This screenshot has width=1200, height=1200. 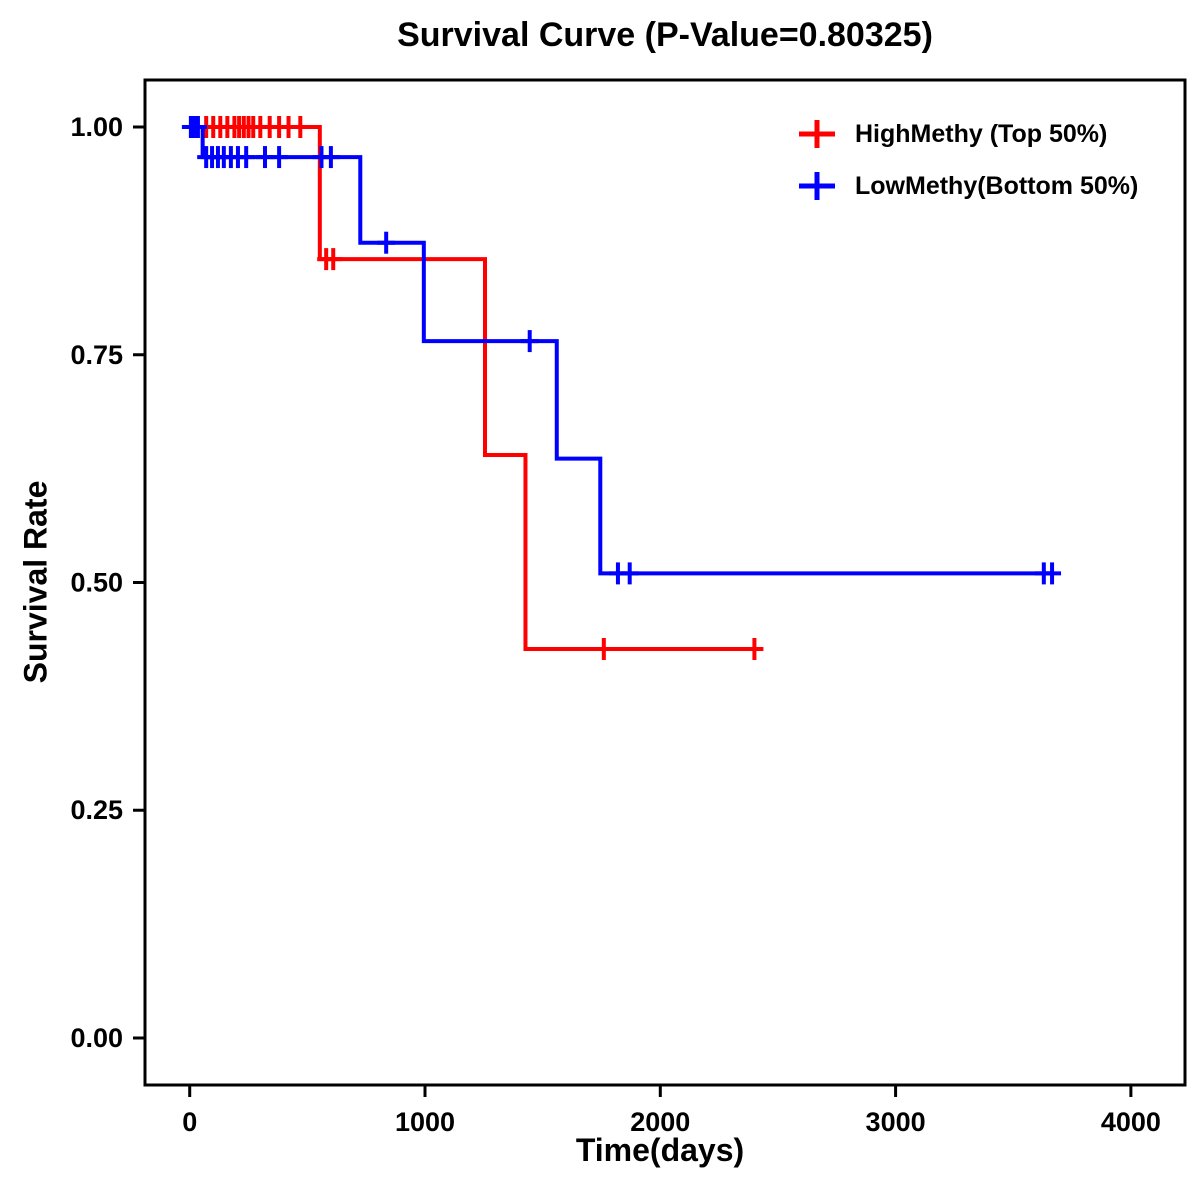 I want to click on y-tick-label: 0.75, so click(x=96, y=355).